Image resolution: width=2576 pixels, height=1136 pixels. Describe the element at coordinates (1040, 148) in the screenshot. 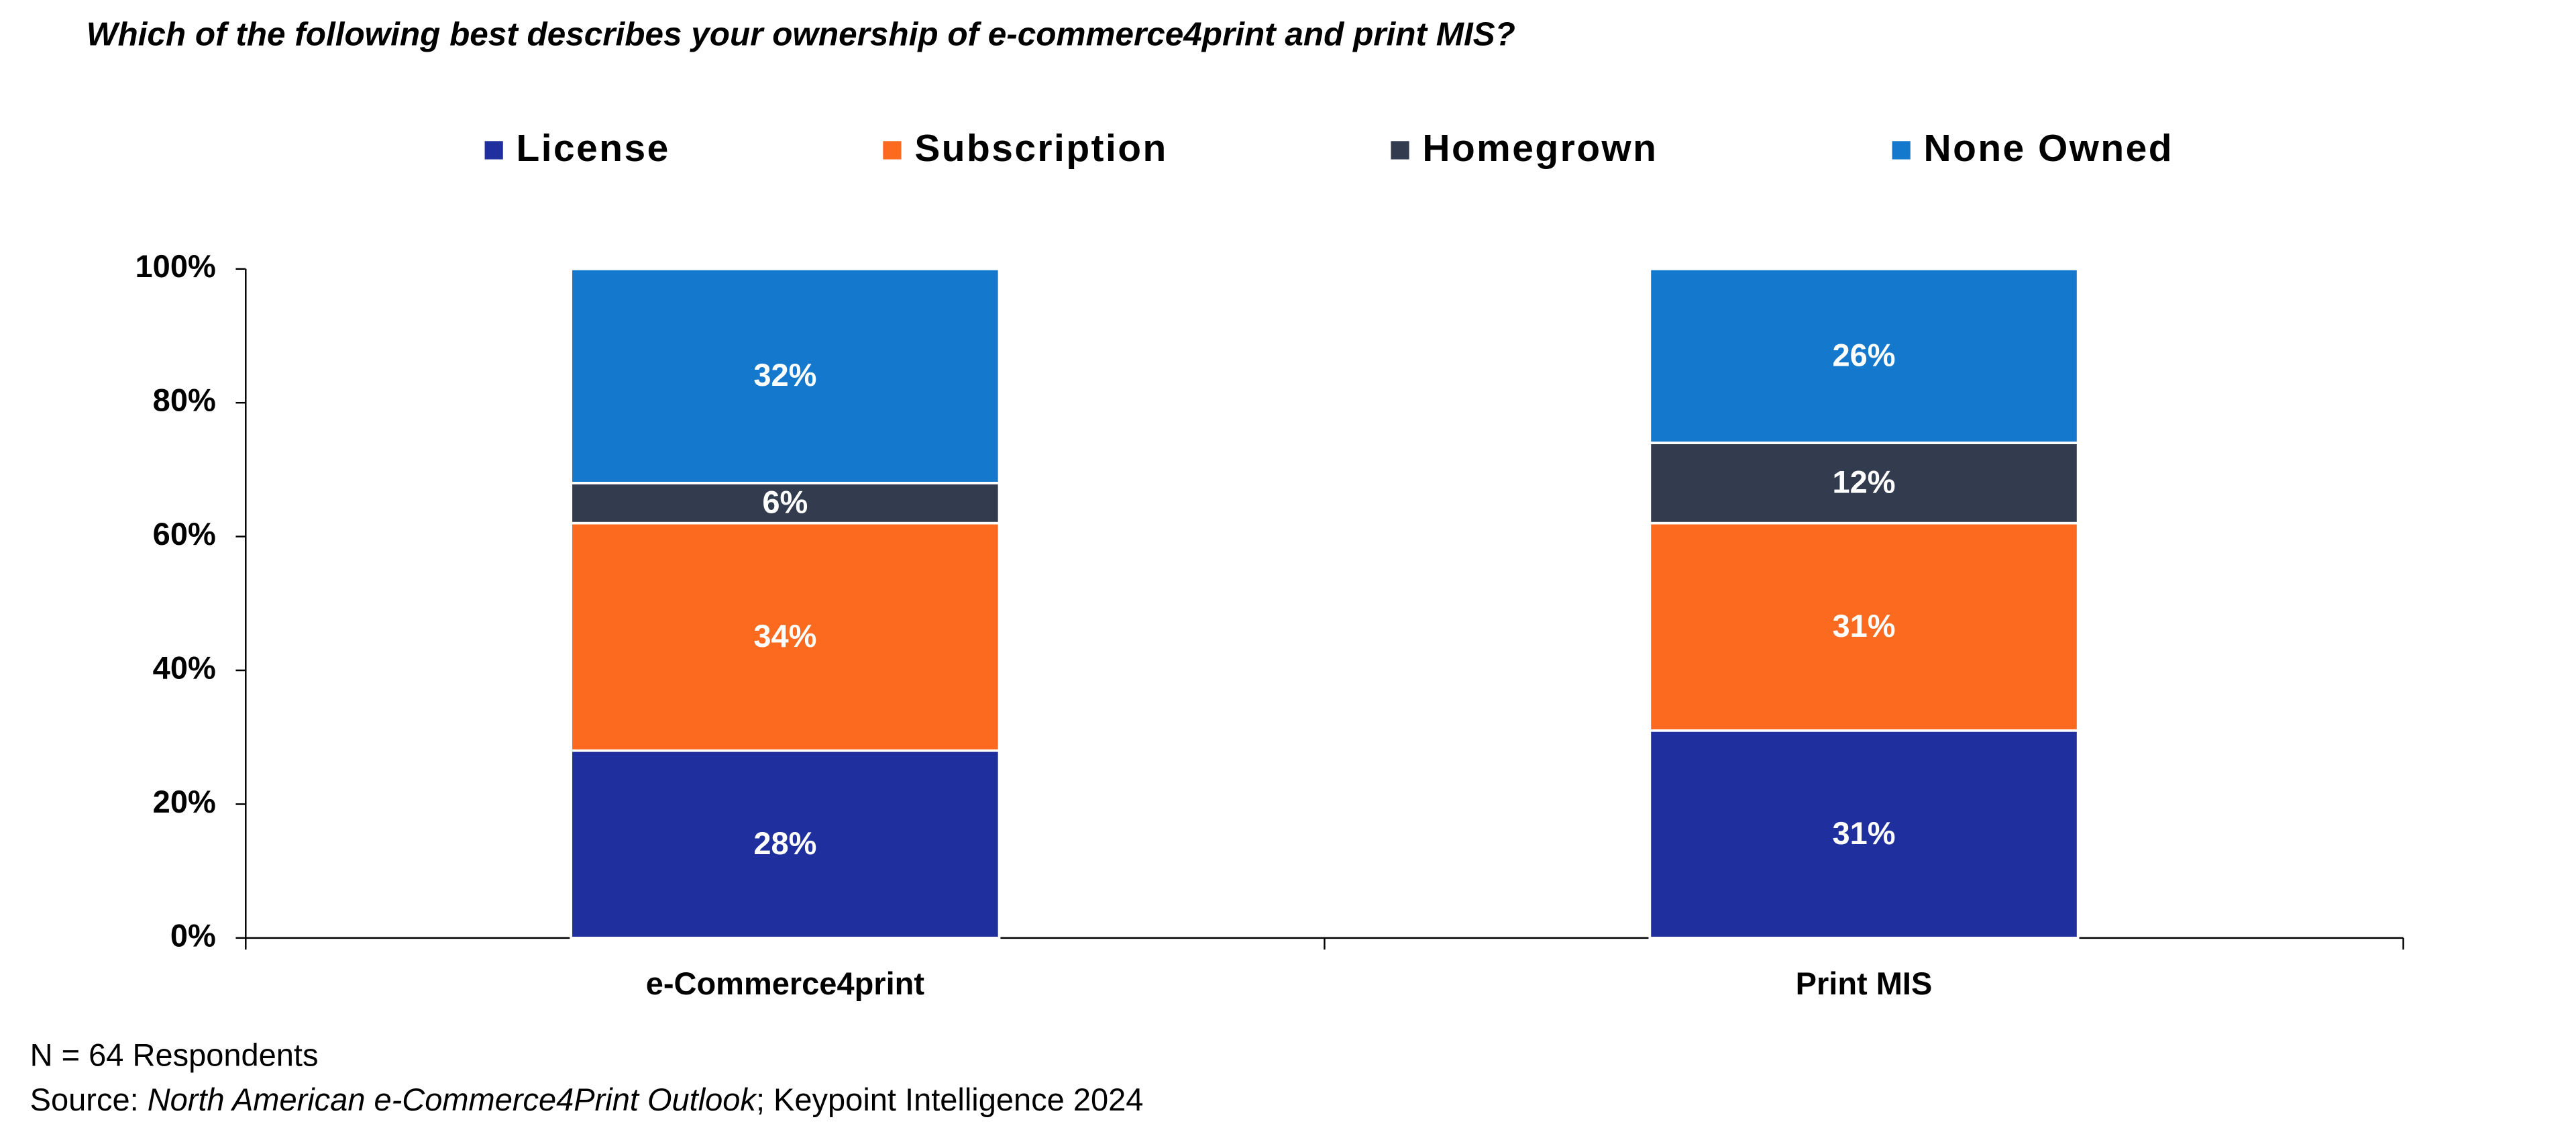

I see `legend-label: Subscription` at that location.